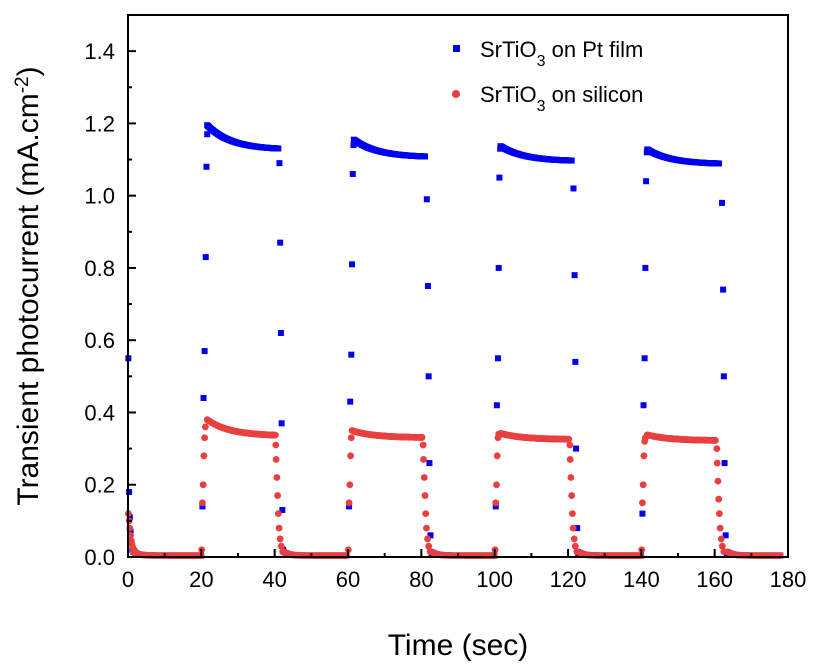 The height and width of the screenshot is (672, 824). I want to click on y-tick-label: 1.2, so click(99, 123).